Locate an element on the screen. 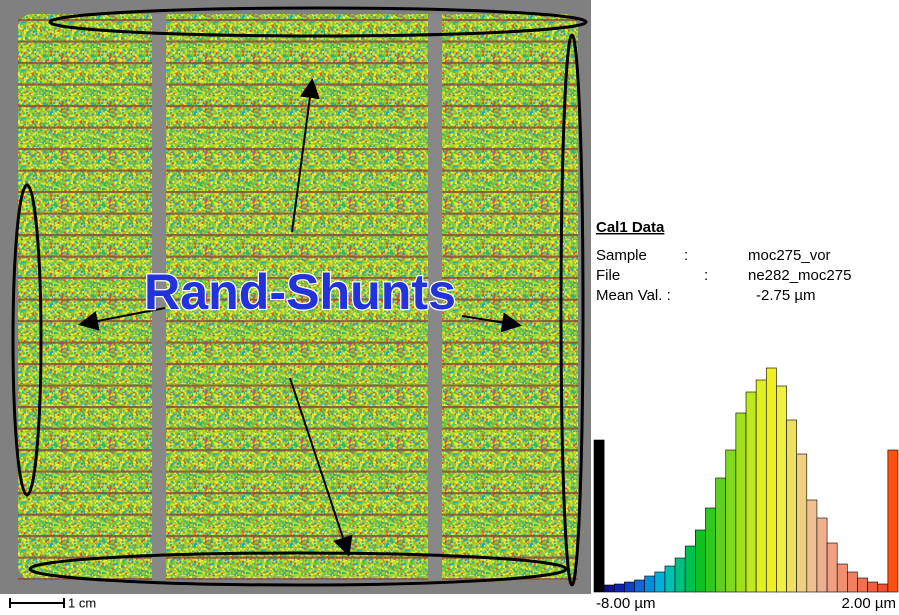 Image resolution: width=899 pixels, height=615 pixels. x-tick-label: 2.00 µm is located at coordinates (869, 603).